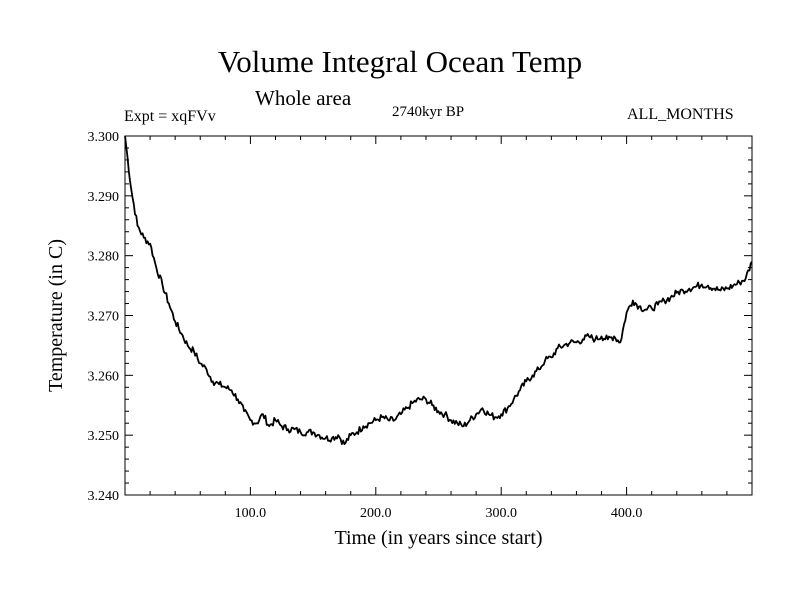  Describe the element at coordinates (303, 98) in the screenshot. I see `chart-subtitle: Whole area` at that location.